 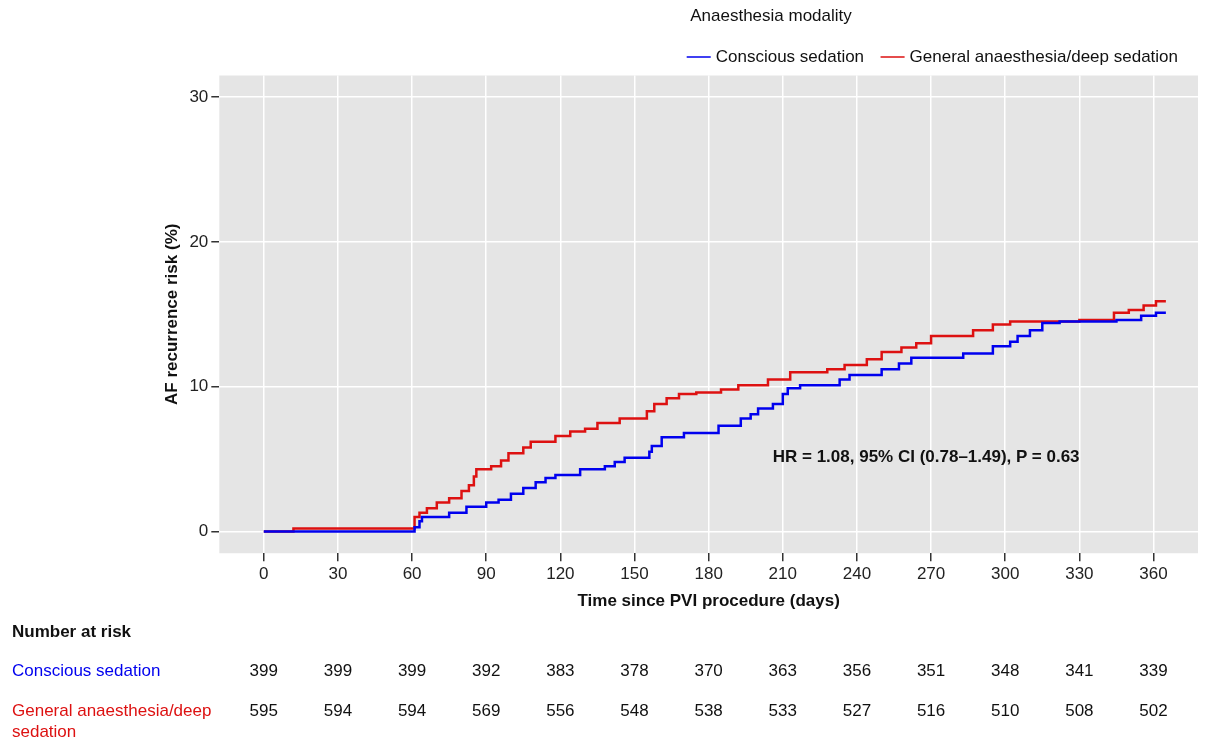 I want to click on y-axis-title: AF recurrence risk (%), so click(x=171, y=314).